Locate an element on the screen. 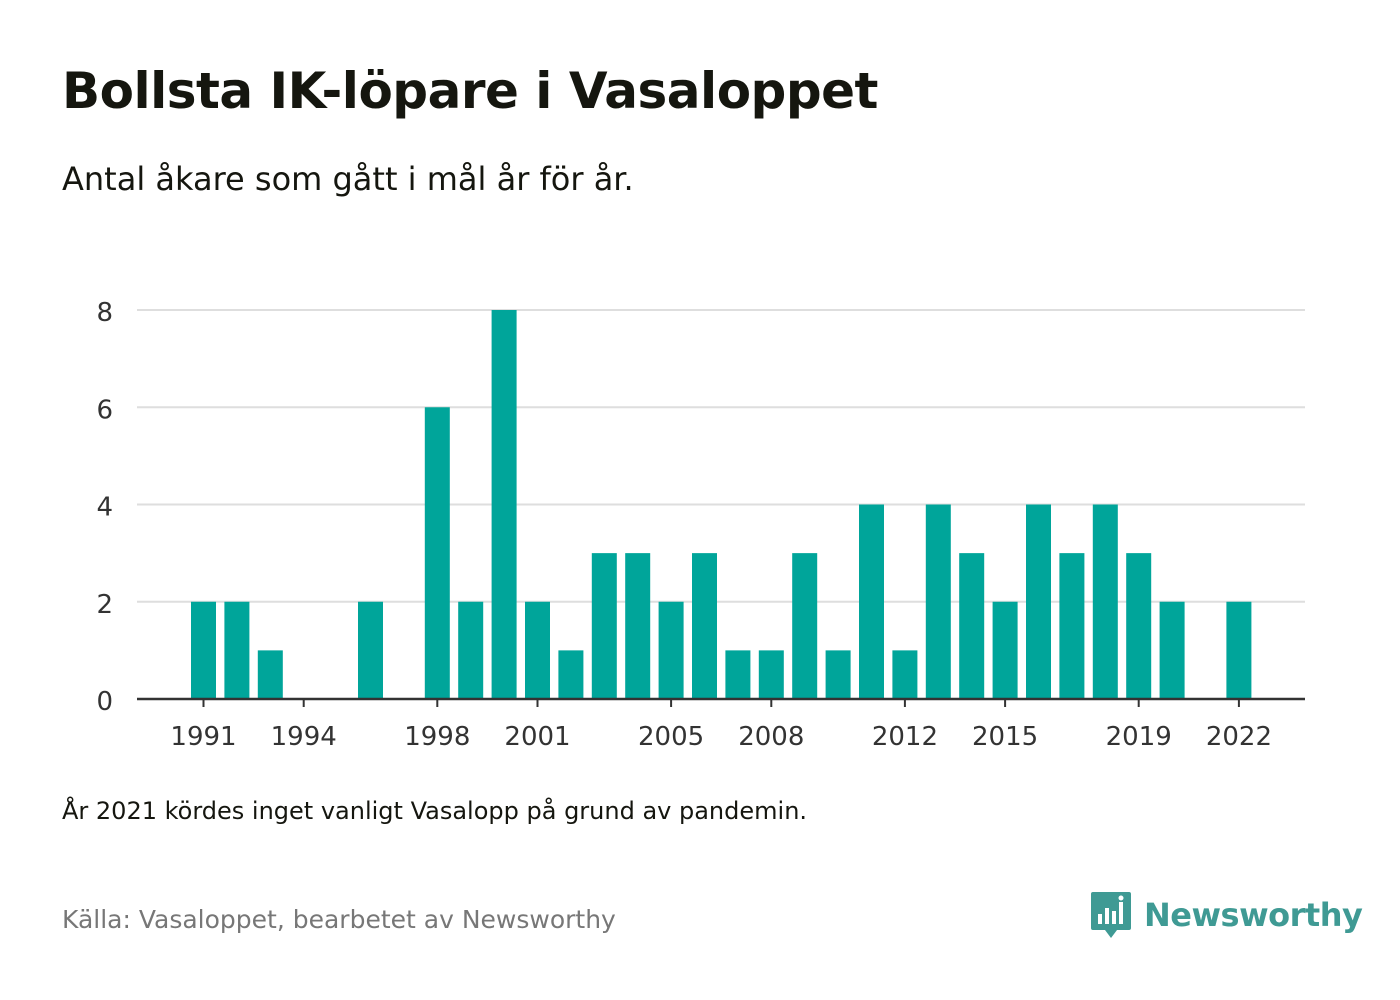  chart-subtitle: Antal åkare som gått i mål år för år. is located at coordinates (348, 179).